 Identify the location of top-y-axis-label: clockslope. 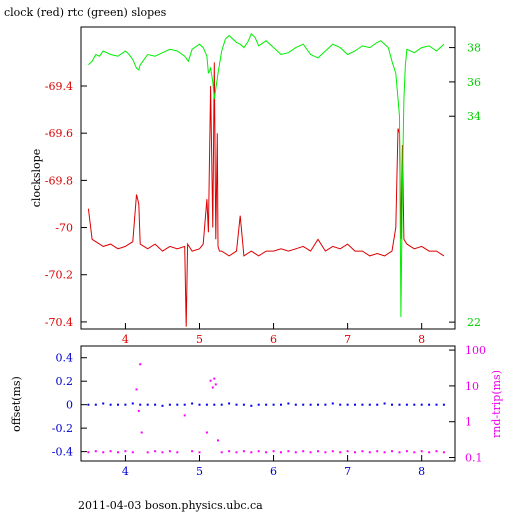
(36, 178).